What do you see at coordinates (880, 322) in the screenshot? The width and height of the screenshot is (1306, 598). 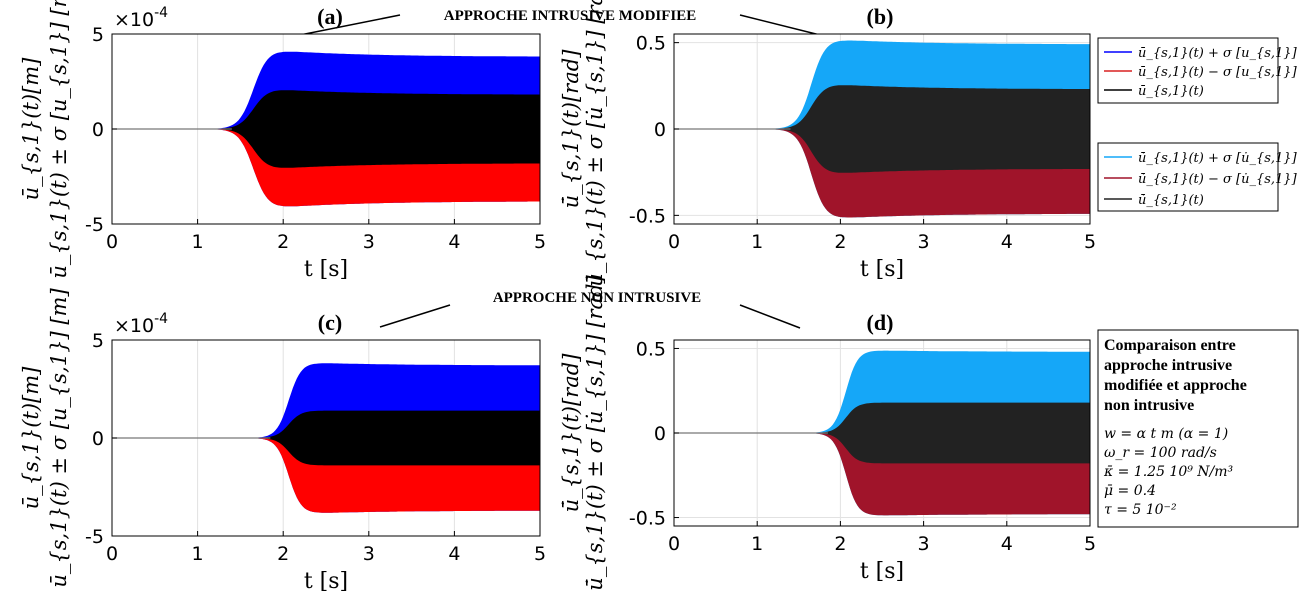 I see `panel-title: (d)` at bounding box center [880, 322].